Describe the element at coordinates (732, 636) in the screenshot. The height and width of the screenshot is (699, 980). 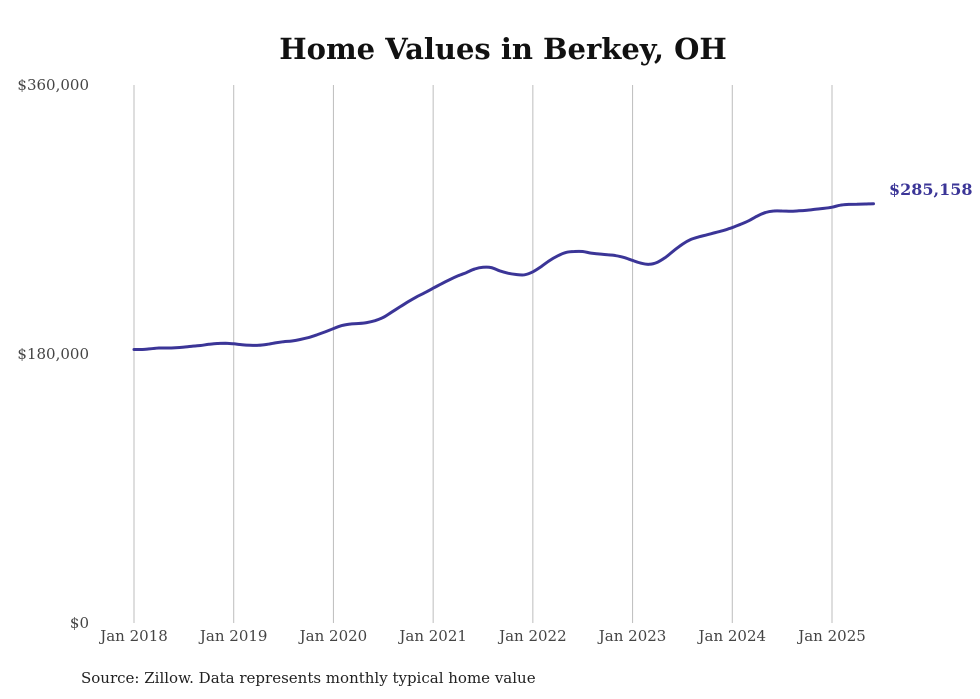
I see `x-tick-label: Jan 2024` at that location.